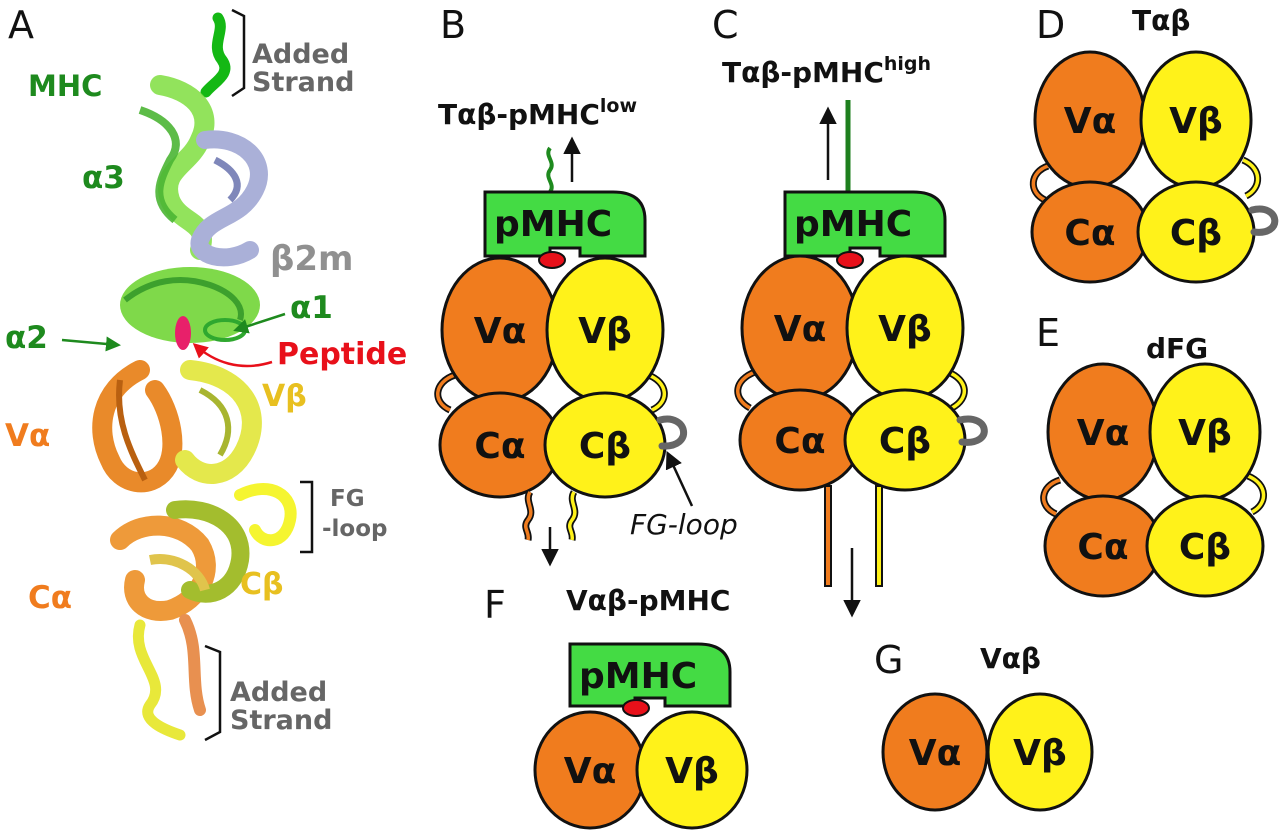  I want to click on panel-c-title-sup: high, so click(907, 64).